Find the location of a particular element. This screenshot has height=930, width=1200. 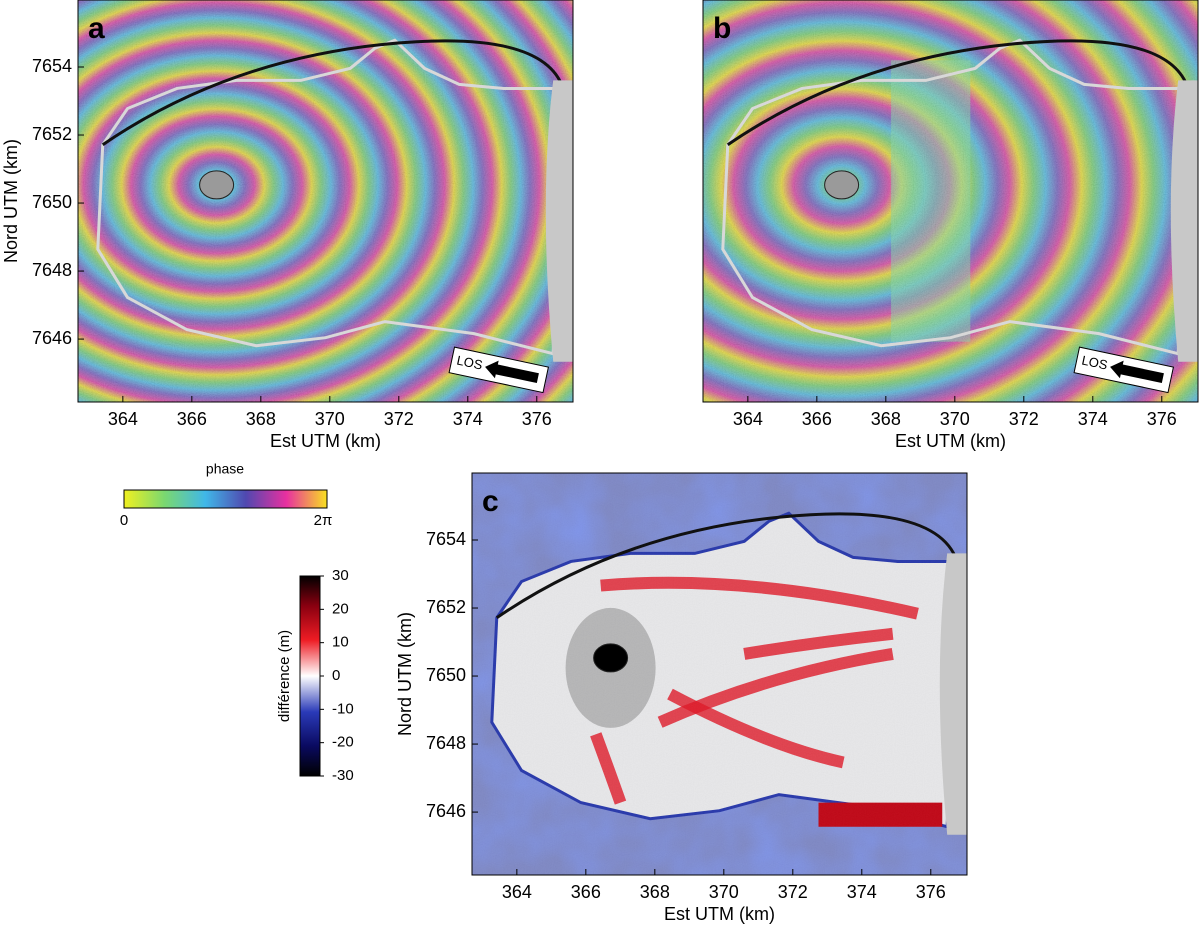

panel-label: b is located at coordinates (722, 28).